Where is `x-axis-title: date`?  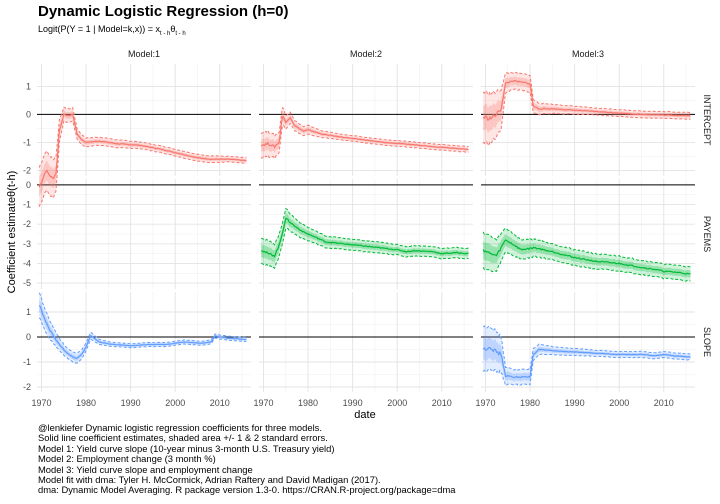 x-axis-title: date is located at coordinates (364, 414).